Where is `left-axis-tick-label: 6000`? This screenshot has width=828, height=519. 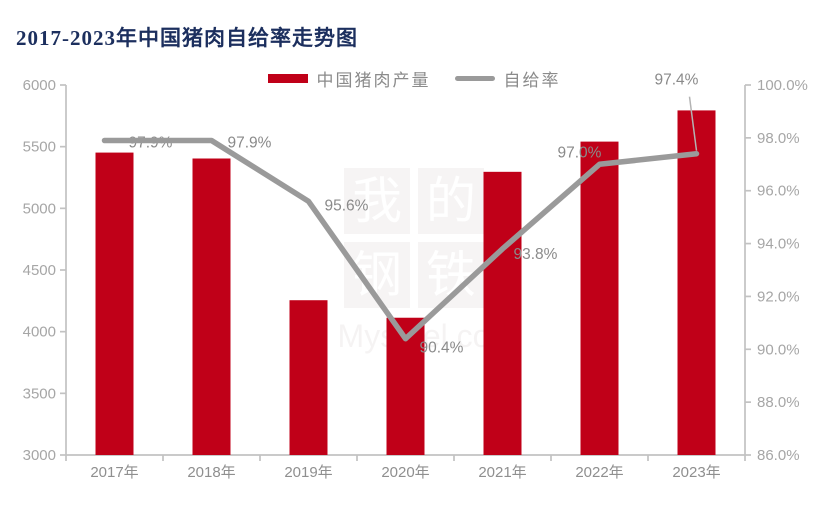
left-axis-tick-label: 6000 is located at coordinates (39, 85).